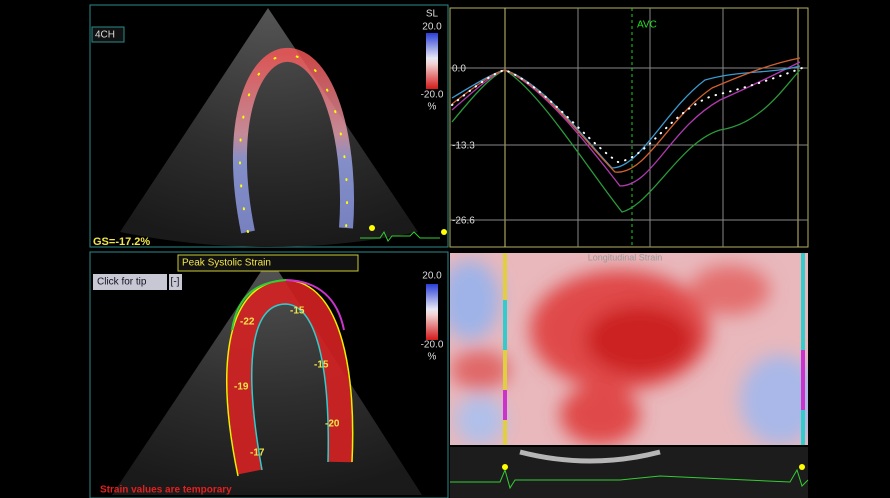 This screenshot has width=890, height=498. What do you see at coordinates (290, 387) in the screenshot?
I see `inner-border` at bounding box center [290, 387].